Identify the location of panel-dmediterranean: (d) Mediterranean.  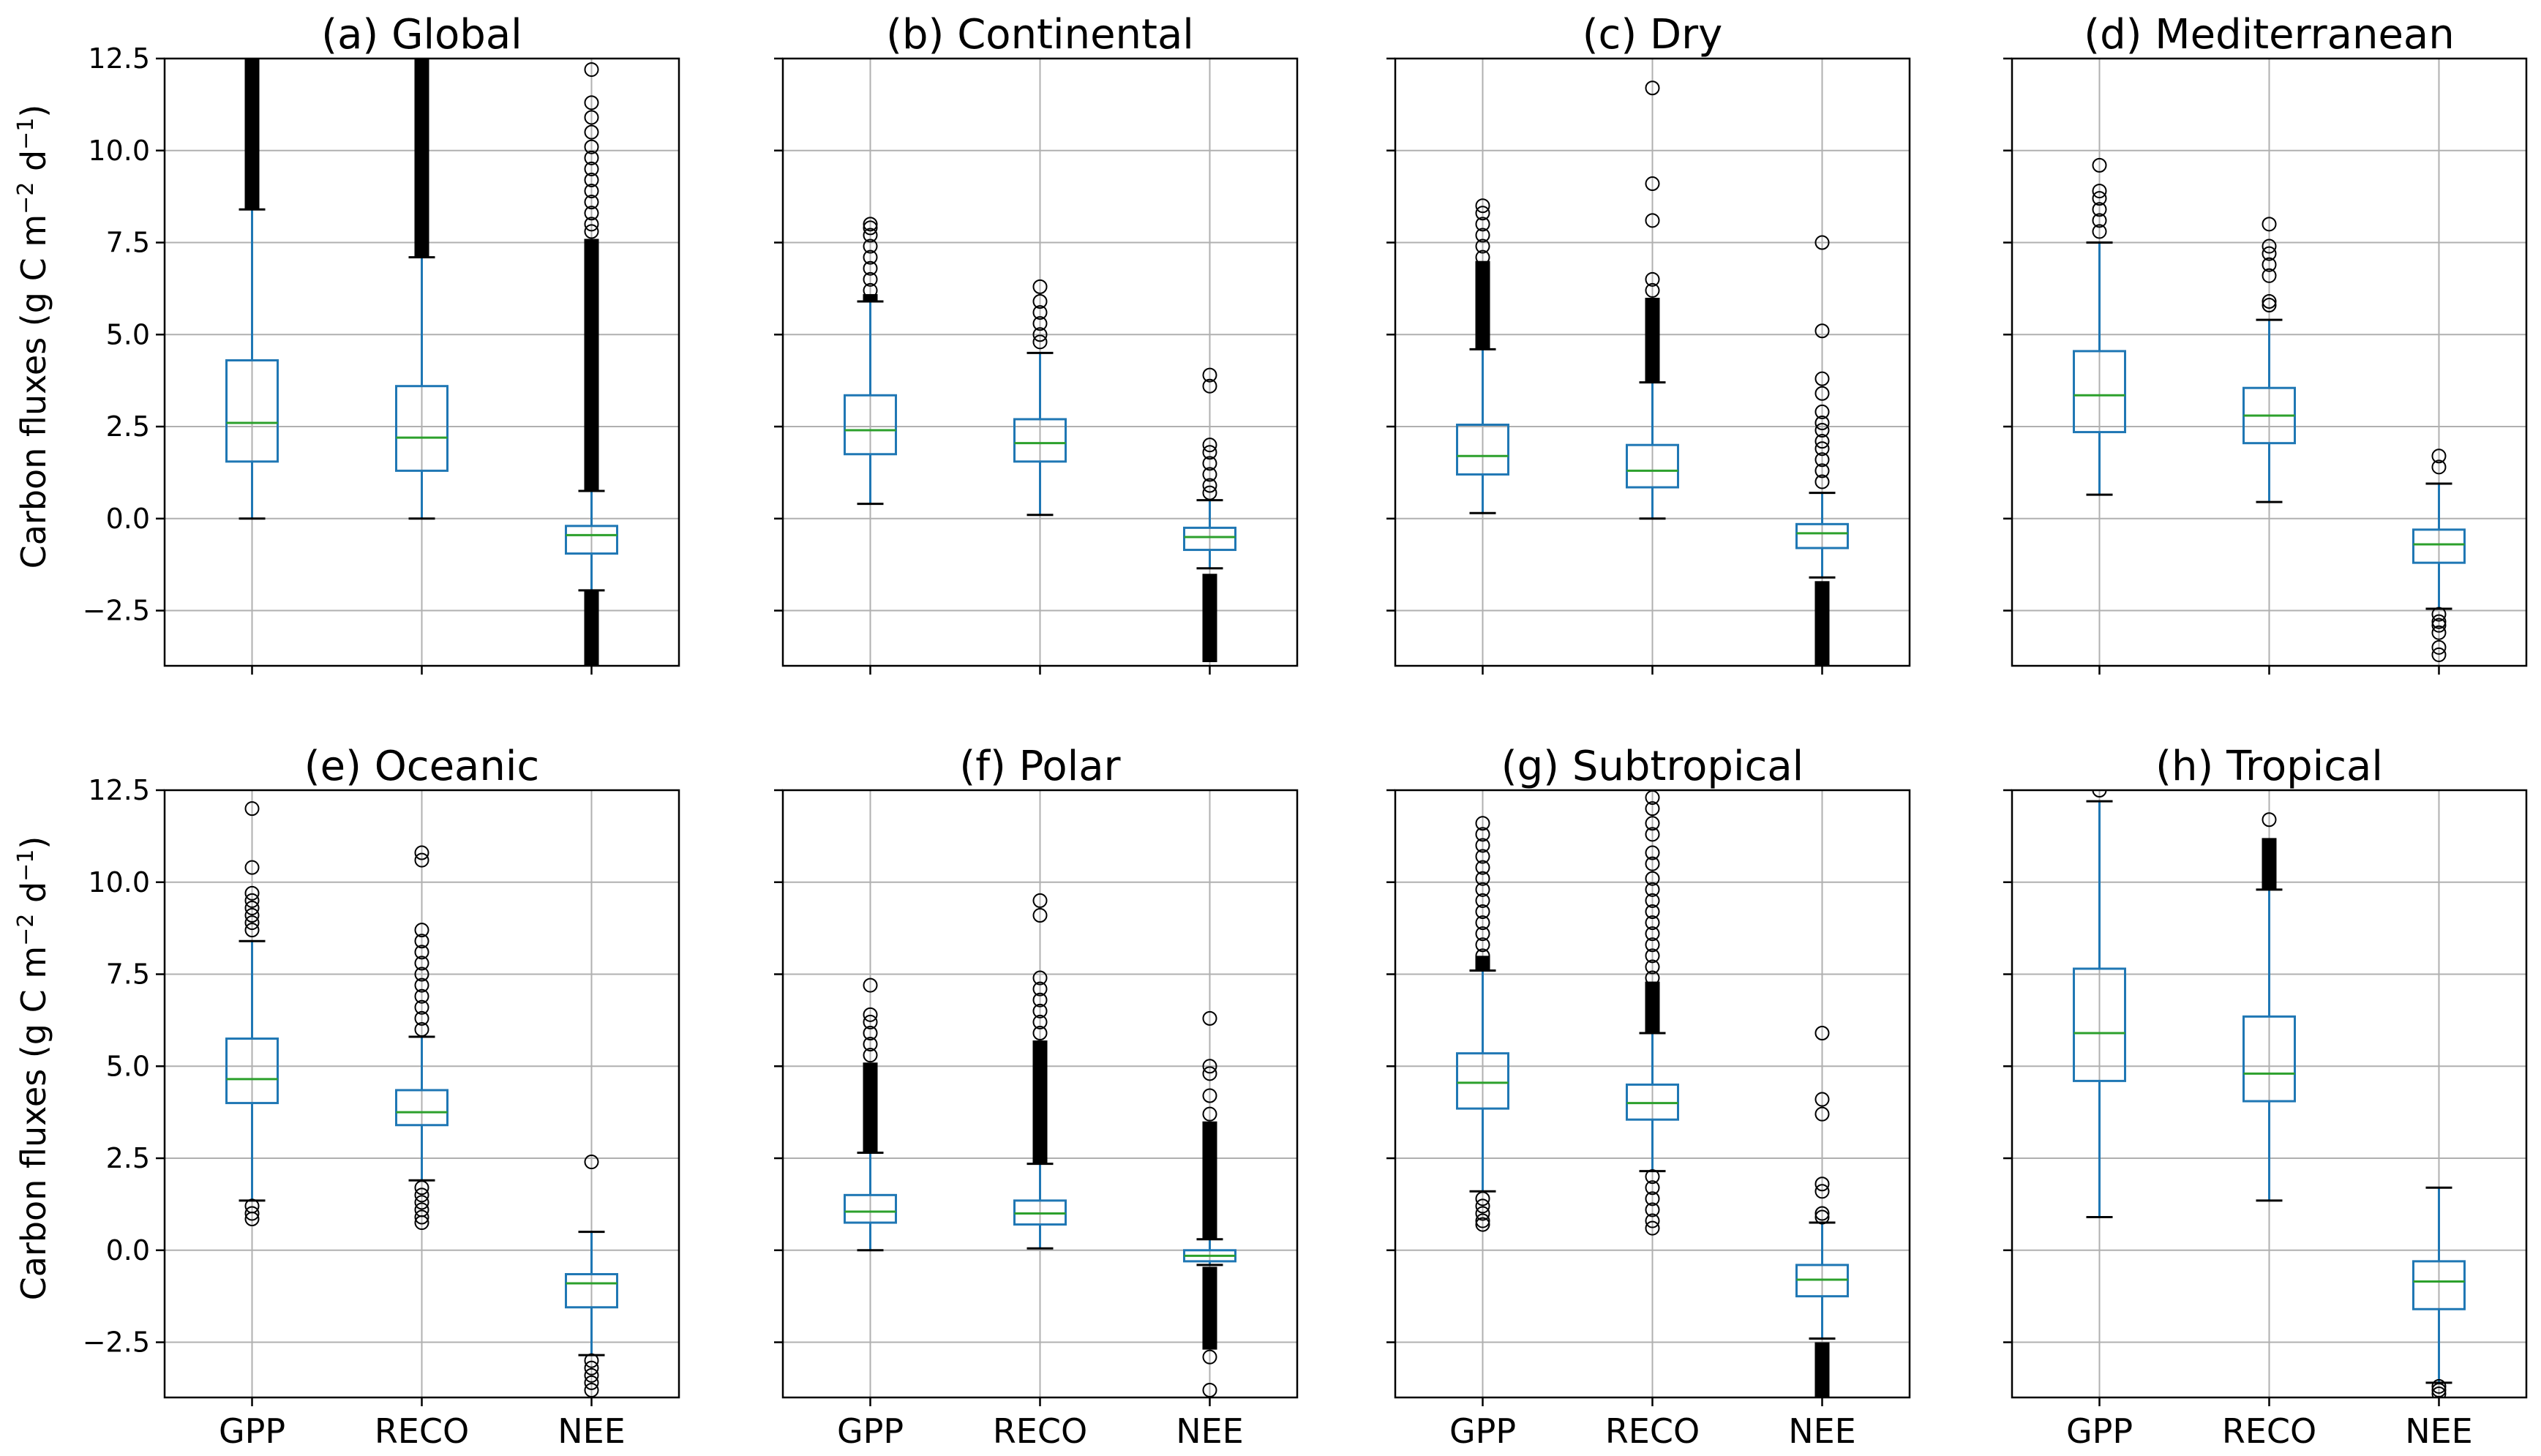
(2265, 343).